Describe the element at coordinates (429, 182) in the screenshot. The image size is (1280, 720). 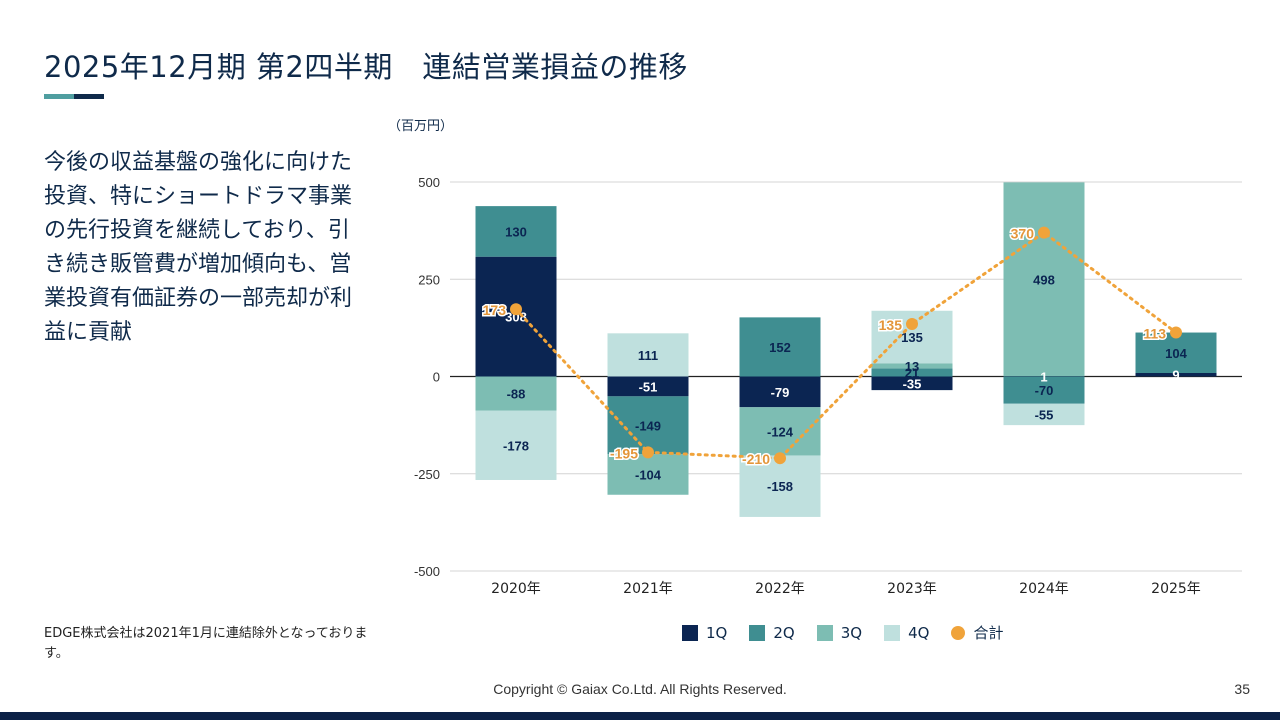
I see `y-tick-label: 500` at that location.